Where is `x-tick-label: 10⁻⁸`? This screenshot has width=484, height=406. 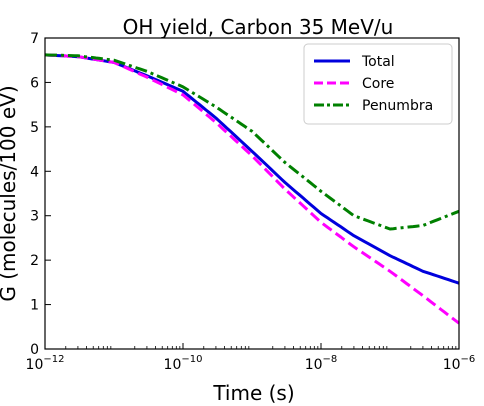
x-tick-label: 10⁻⁸ is located at coordinates (321, 363).